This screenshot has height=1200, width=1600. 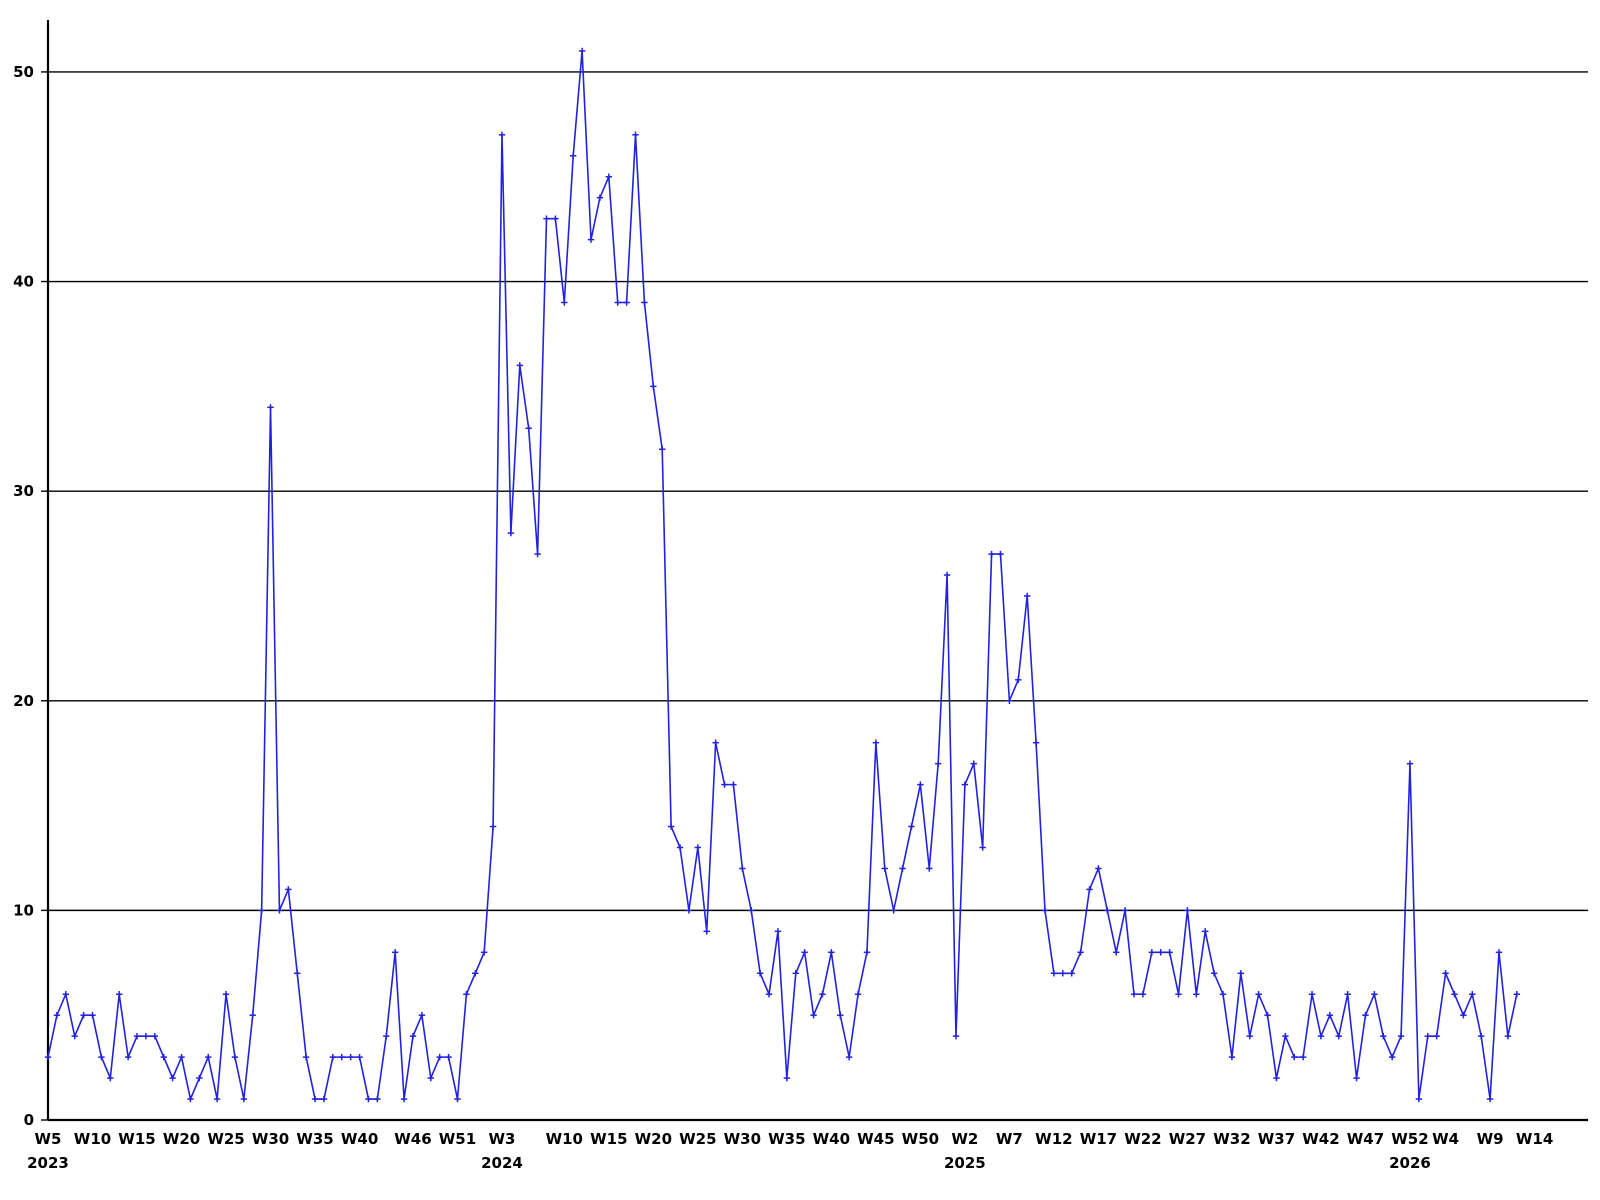 I want to click on x-tick-label: W14, so click(x=1534, y=1139).